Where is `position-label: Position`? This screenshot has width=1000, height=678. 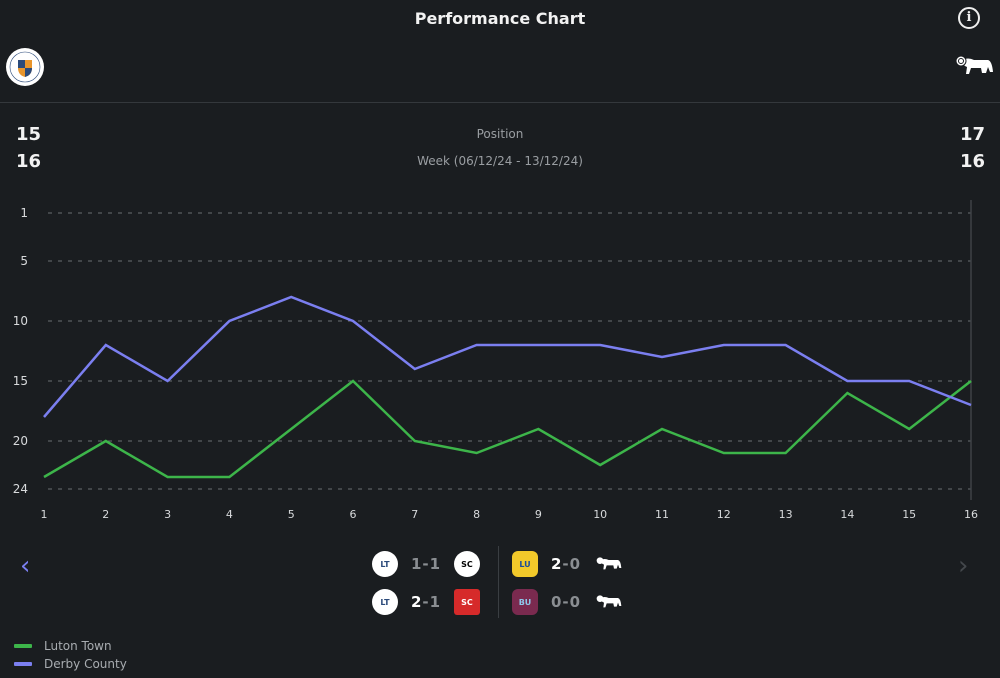 position-label: Position is located at coordinates (500, 134).